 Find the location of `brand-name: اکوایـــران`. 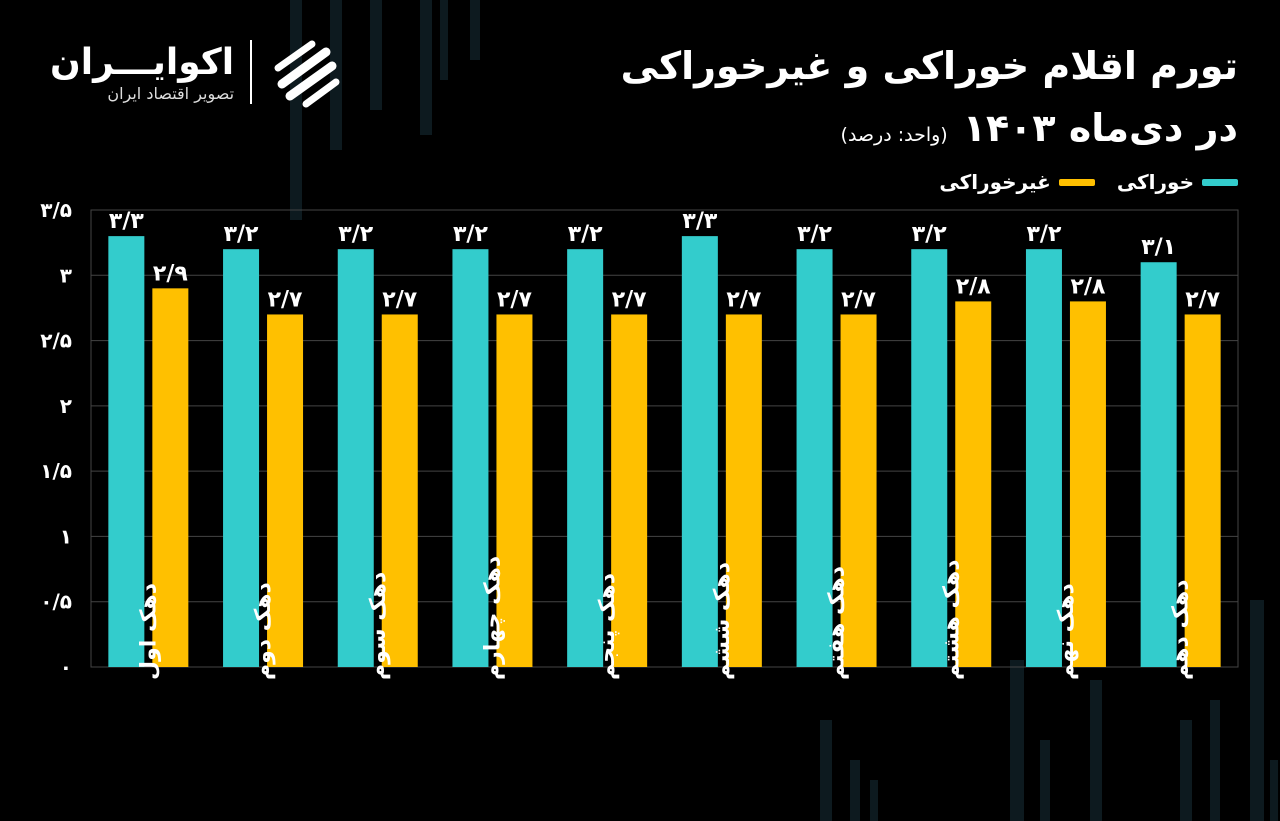

brand-name: اکوایـــران is located at coordinates (142, 62).